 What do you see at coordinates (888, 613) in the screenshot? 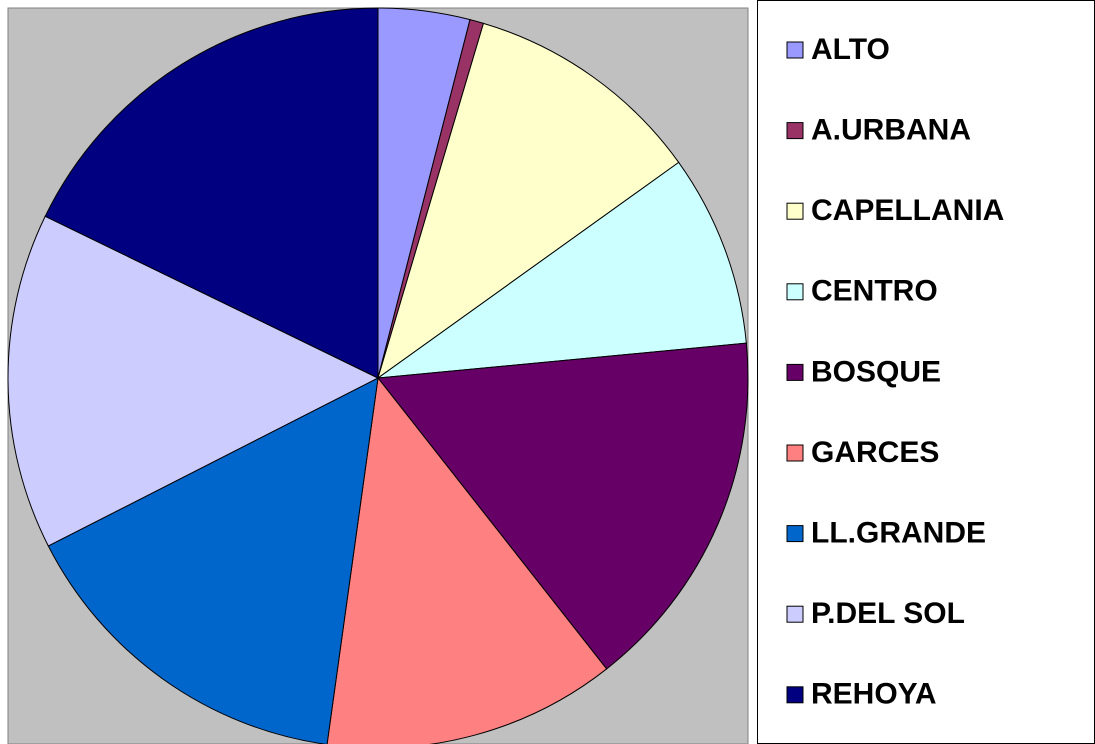
I see `legend-label: P.DEL SOL` at bounding box center [888, 613].